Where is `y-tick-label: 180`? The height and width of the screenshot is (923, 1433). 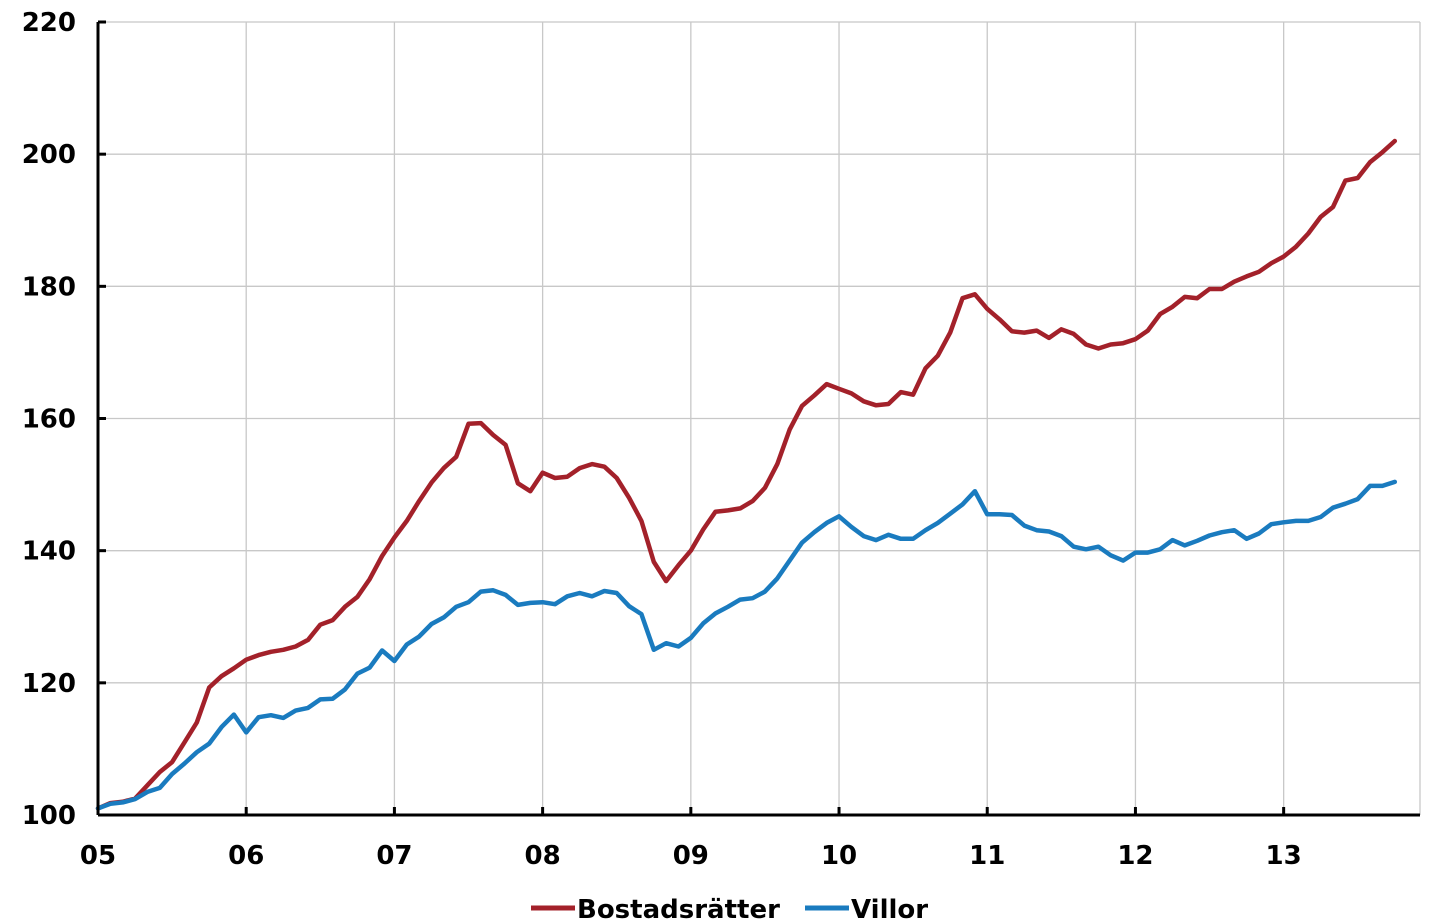 y-tick-label: 180 is located at coordinates (49, 287).